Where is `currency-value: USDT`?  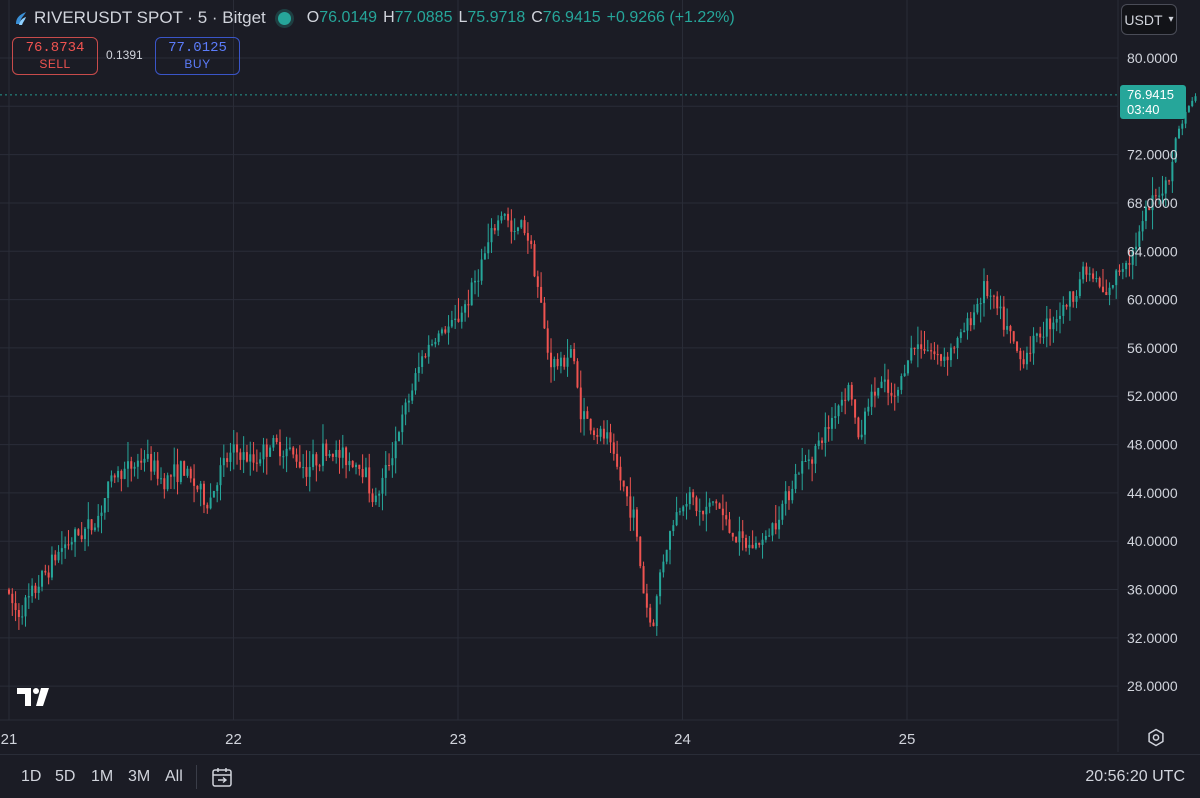
currency-value: USDT is located at coordinates (1143, 19).